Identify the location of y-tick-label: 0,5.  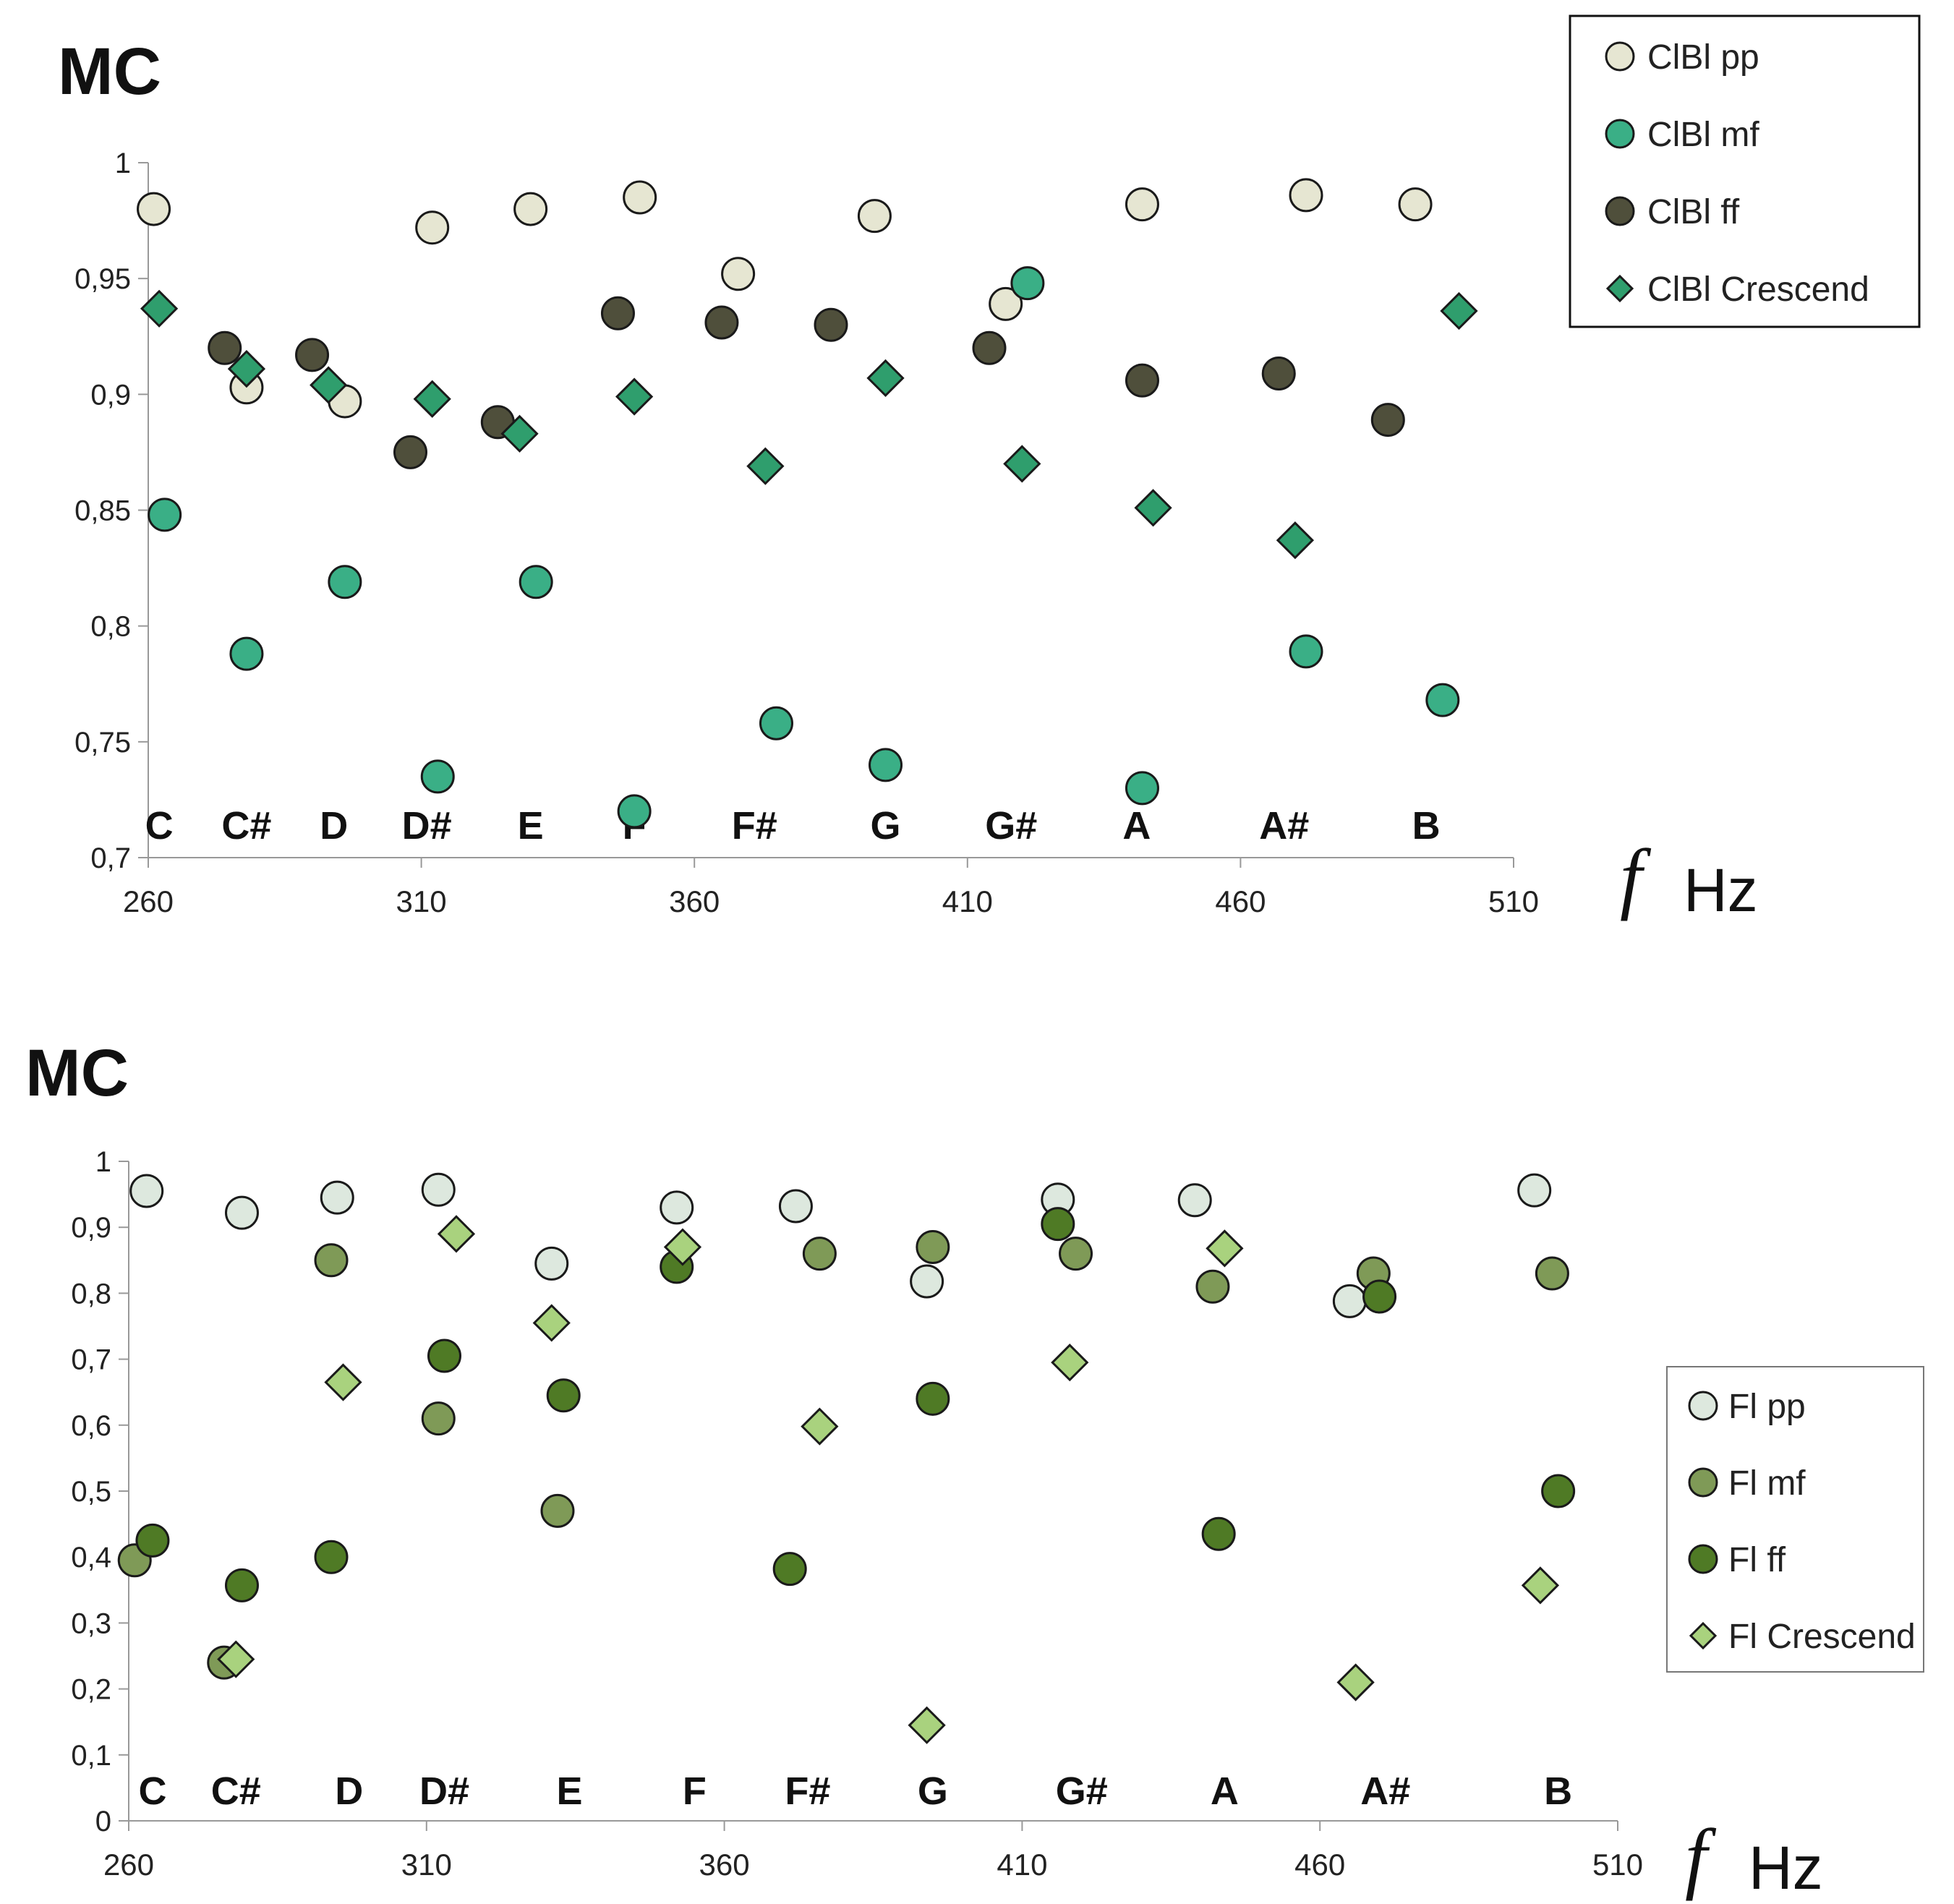
(91, 1492).